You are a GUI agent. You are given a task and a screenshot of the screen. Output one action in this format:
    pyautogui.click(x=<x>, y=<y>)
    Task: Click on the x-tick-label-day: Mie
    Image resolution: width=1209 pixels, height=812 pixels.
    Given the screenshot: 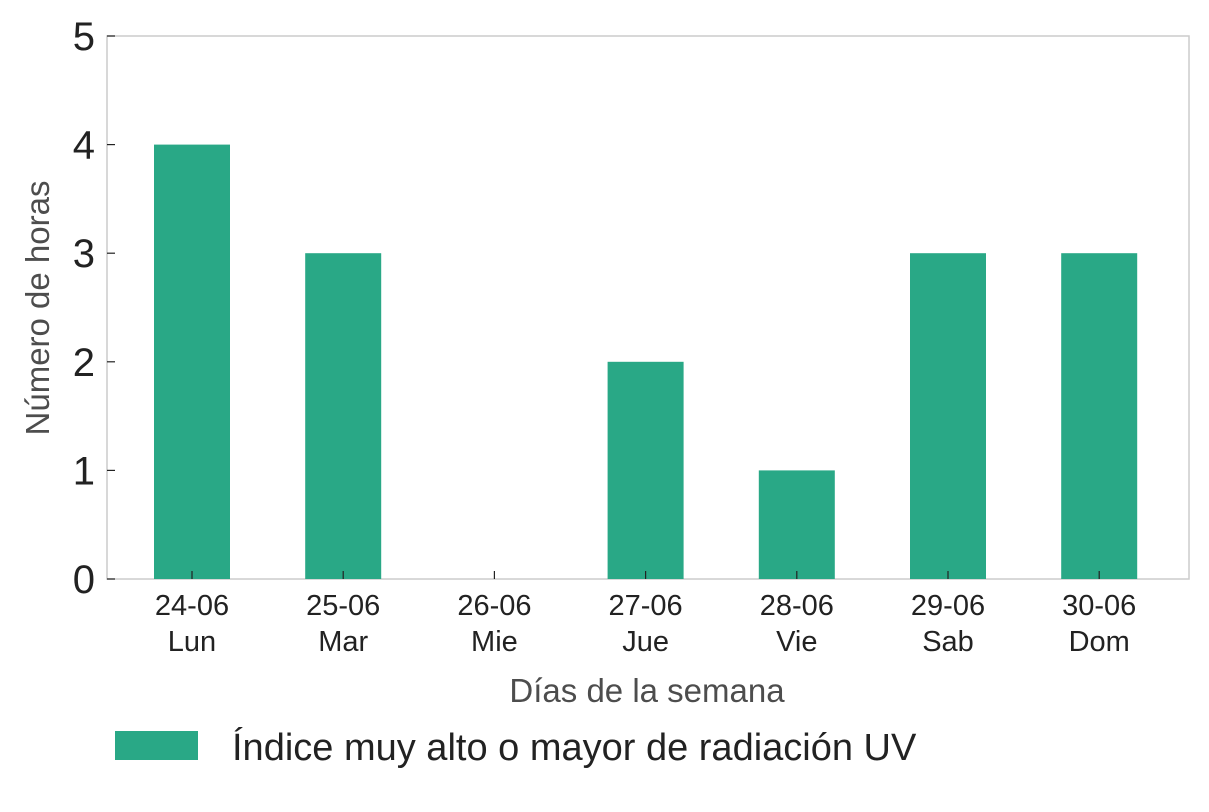 What is the action you would take?
    pyautogui.click(x=494, y=642)
    